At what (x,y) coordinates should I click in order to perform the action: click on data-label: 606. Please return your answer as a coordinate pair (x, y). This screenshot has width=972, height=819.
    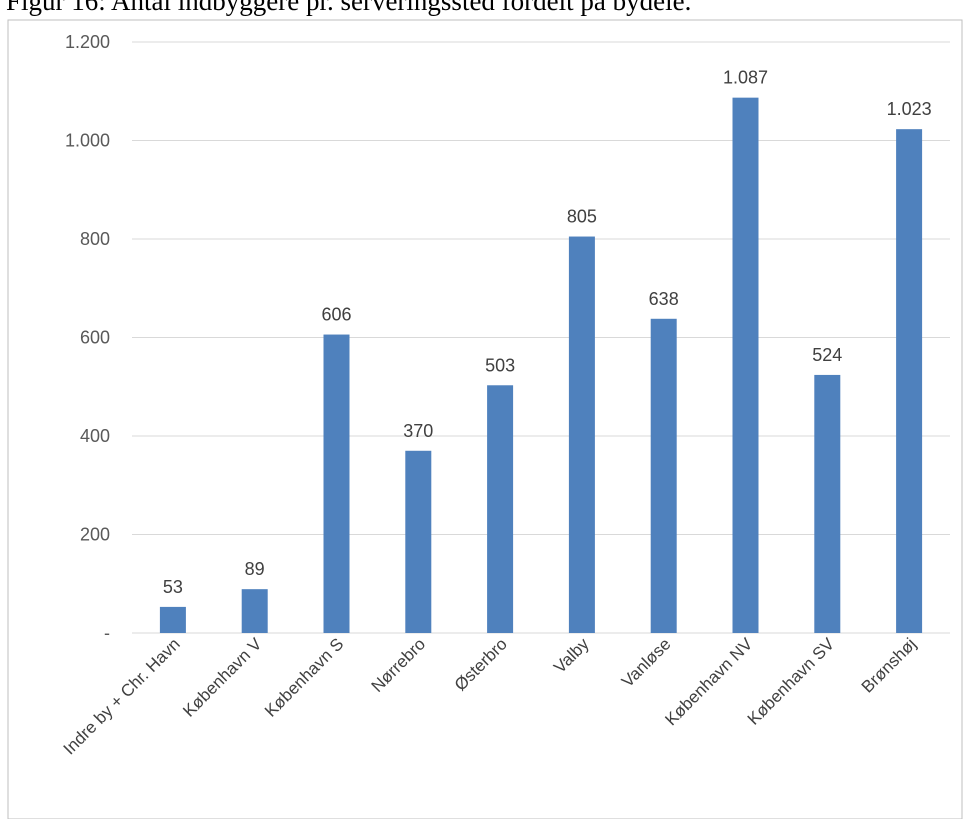
    Looking at the image, I should click on (336, 315).